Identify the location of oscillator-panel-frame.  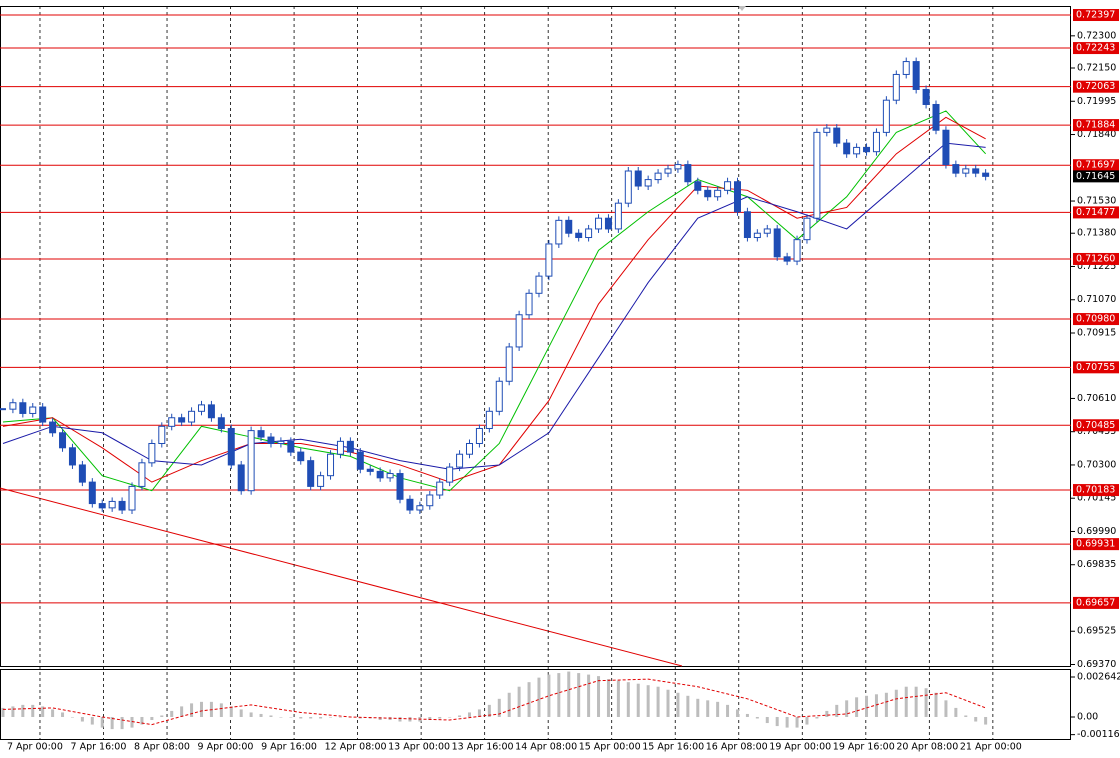
(535, 704).